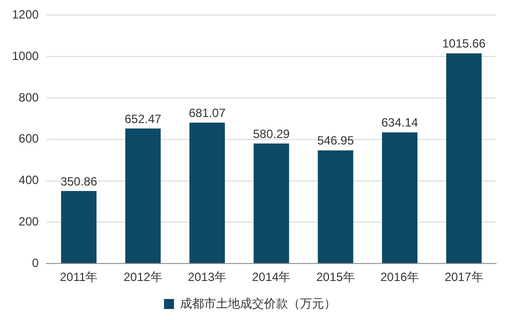  I want to click on x-tick-label: 2014年, so click(271, 277).